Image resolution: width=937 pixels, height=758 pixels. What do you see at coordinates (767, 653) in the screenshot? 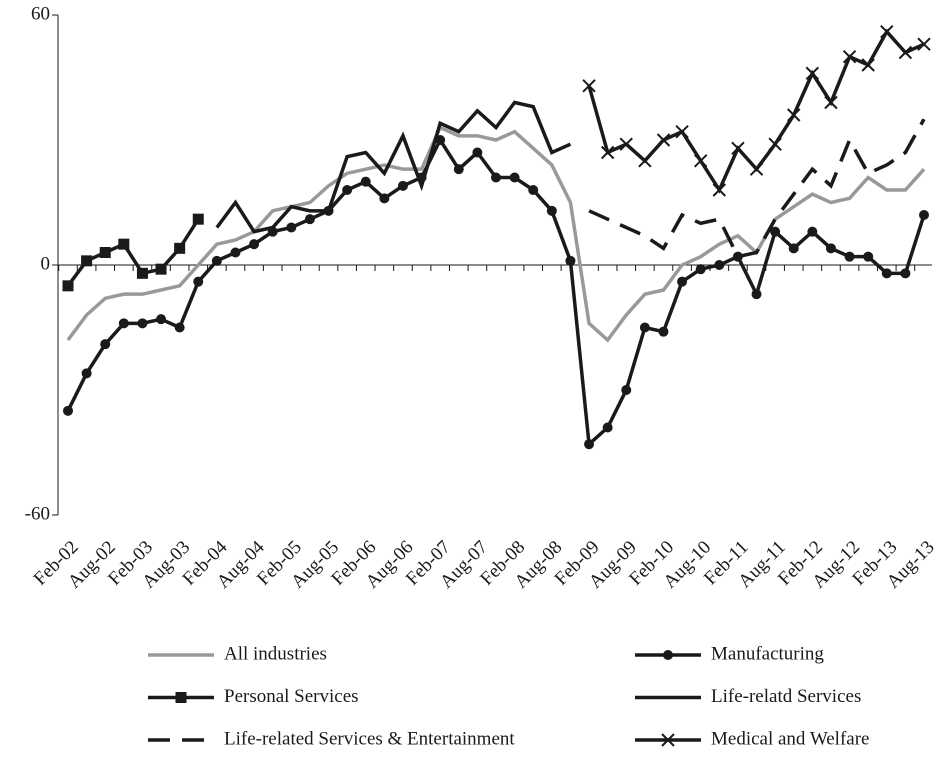
I see `legend-label: Manufacturing` at bounding box center [767, 653].